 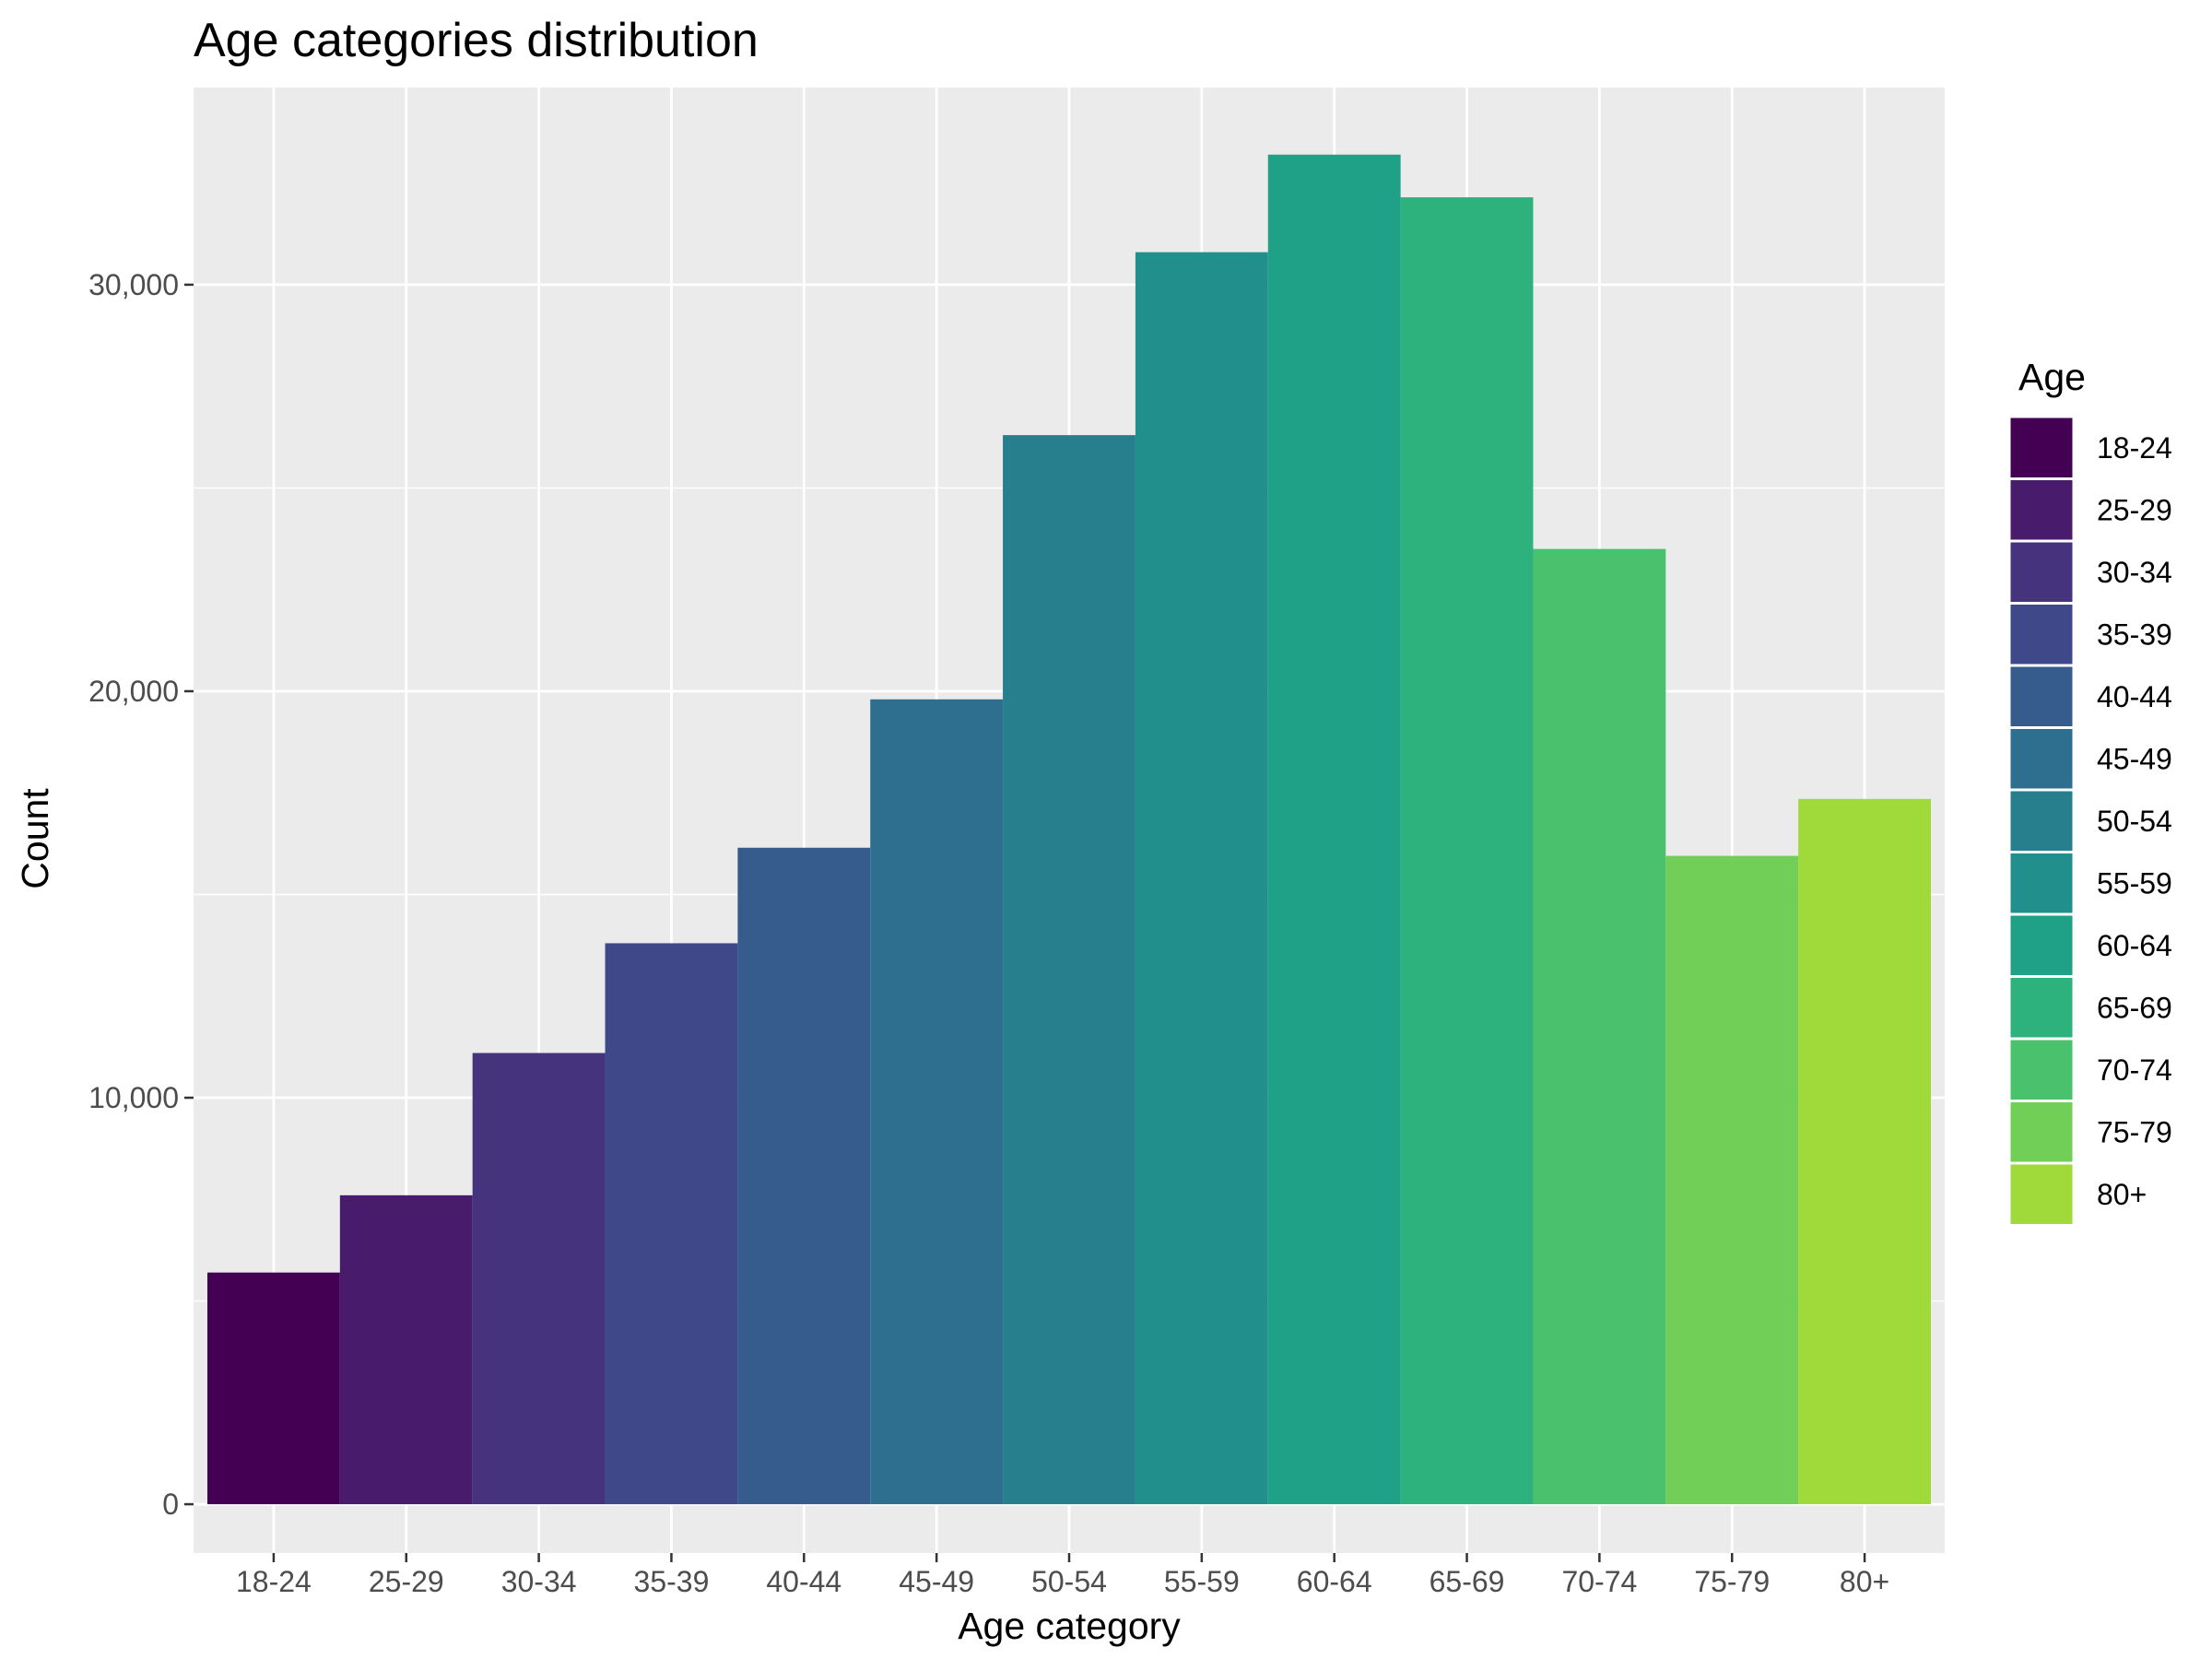 What do you see at coordinates (936, 1581) in the screenshot?
I see `x-tick-label: 45-49` at bounding box center [936, 1581].